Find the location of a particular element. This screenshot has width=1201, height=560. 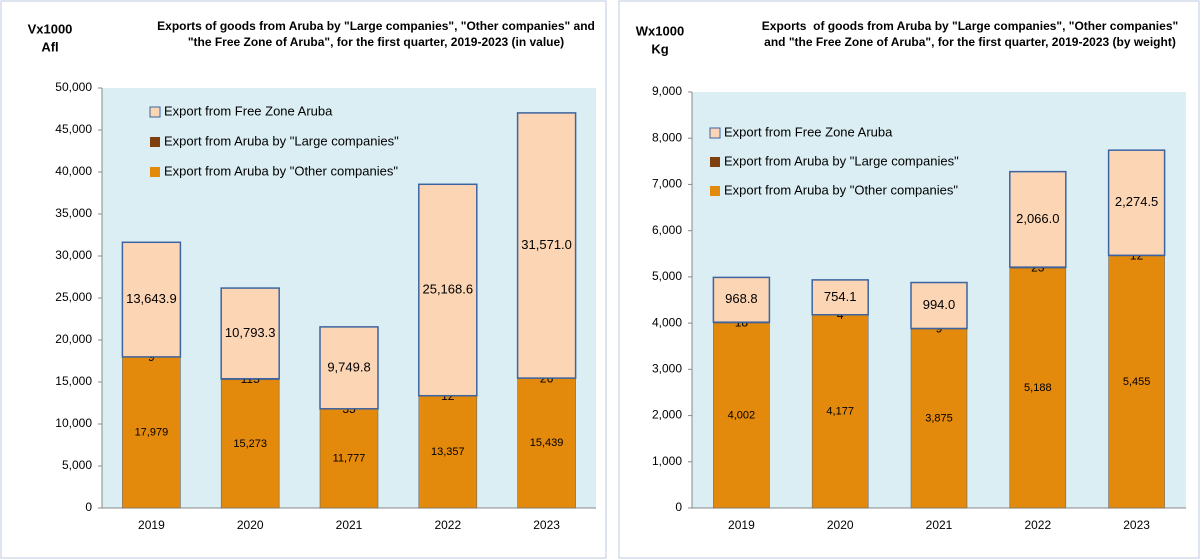

y-axis-label: Vx1000 is located at coordinates (50, 28).